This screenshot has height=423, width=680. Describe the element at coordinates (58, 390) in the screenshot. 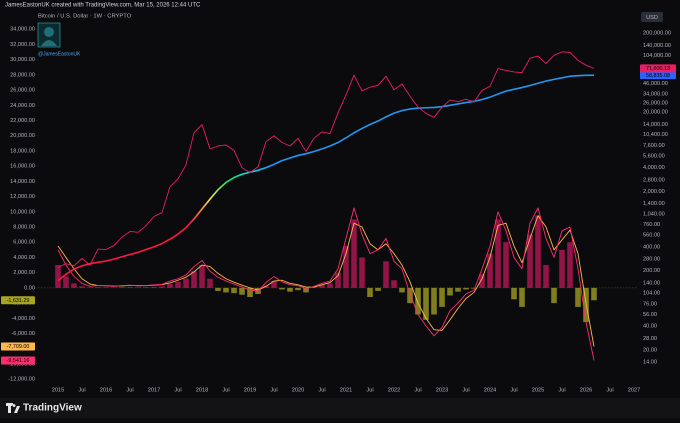

I see `x-tick-label: 2015` at that location.